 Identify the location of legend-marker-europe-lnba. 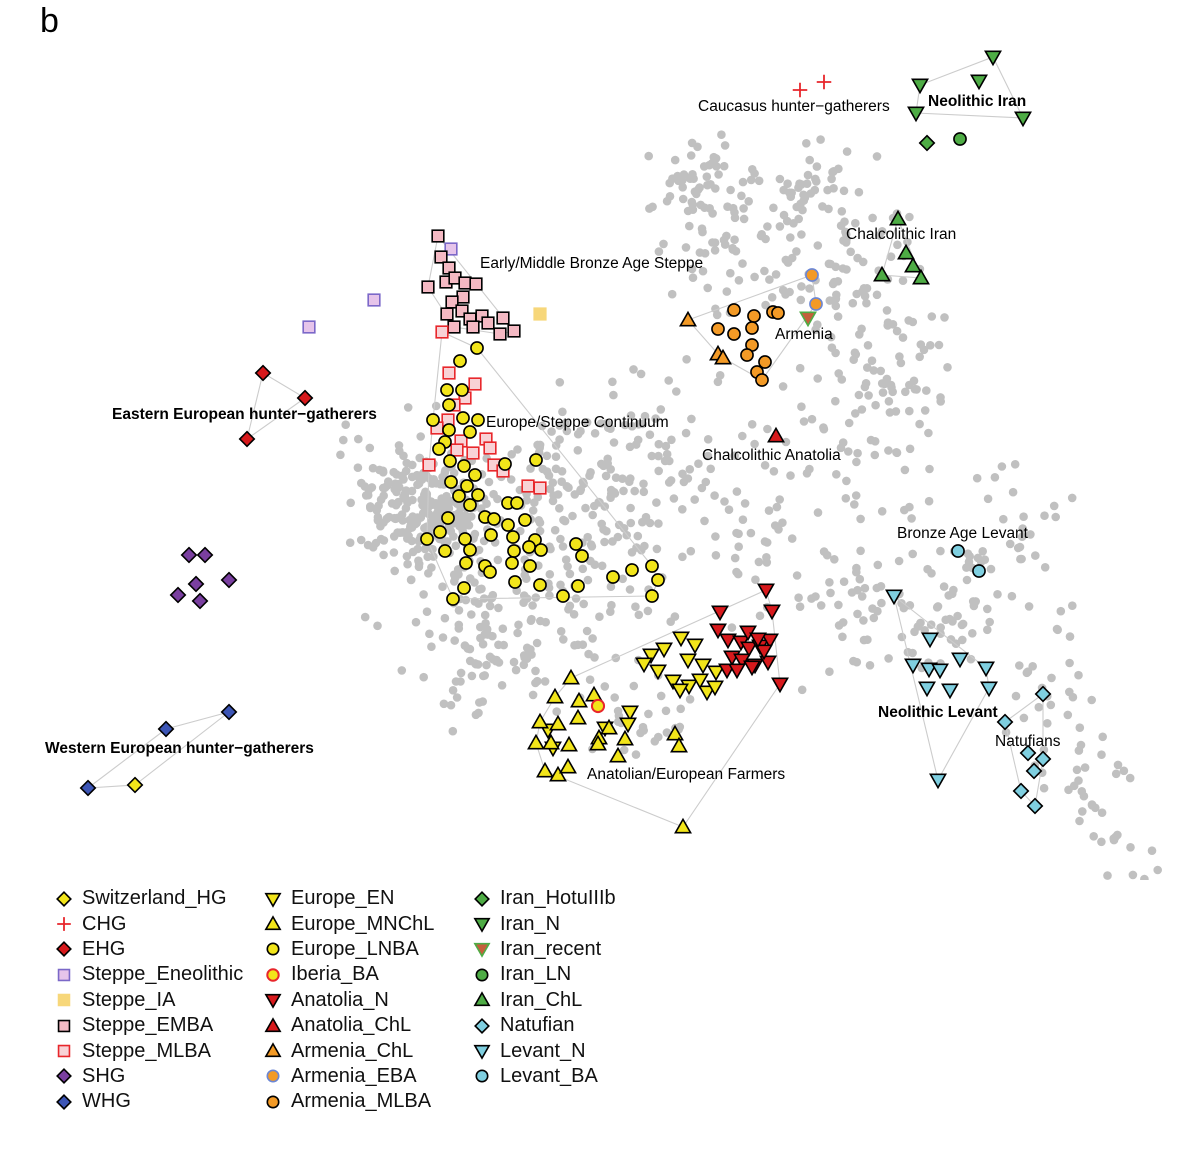
(273, 949).